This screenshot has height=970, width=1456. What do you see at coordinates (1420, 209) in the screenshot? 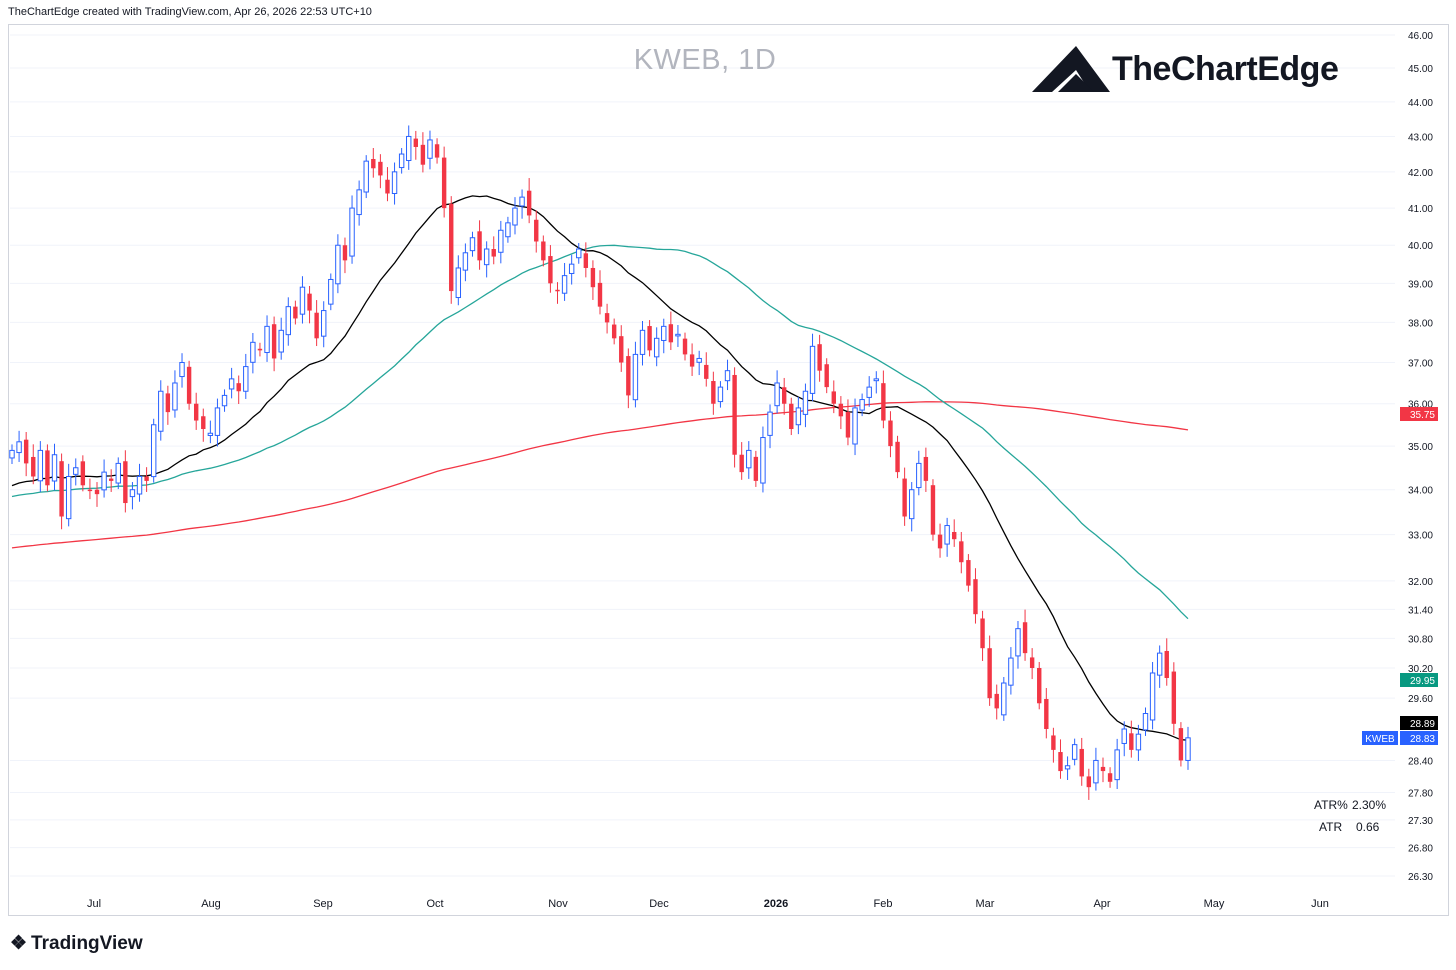
I see `price-tick-label: 41.00` at bounding box center [1420, 209].